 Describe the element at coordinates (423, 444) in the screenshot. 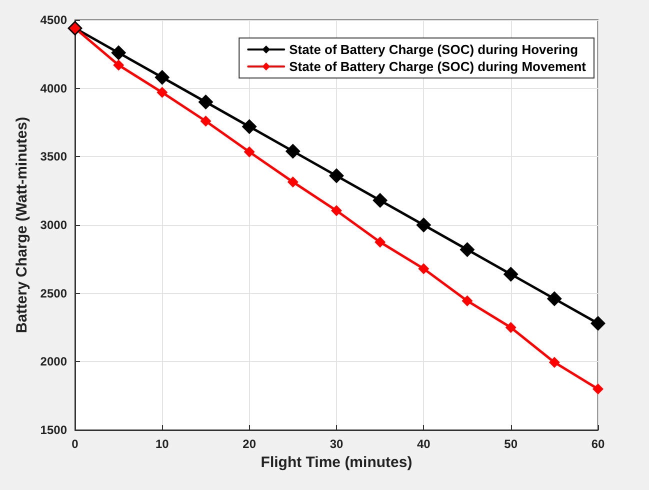

I see `x-tick-label: 40` at that location.